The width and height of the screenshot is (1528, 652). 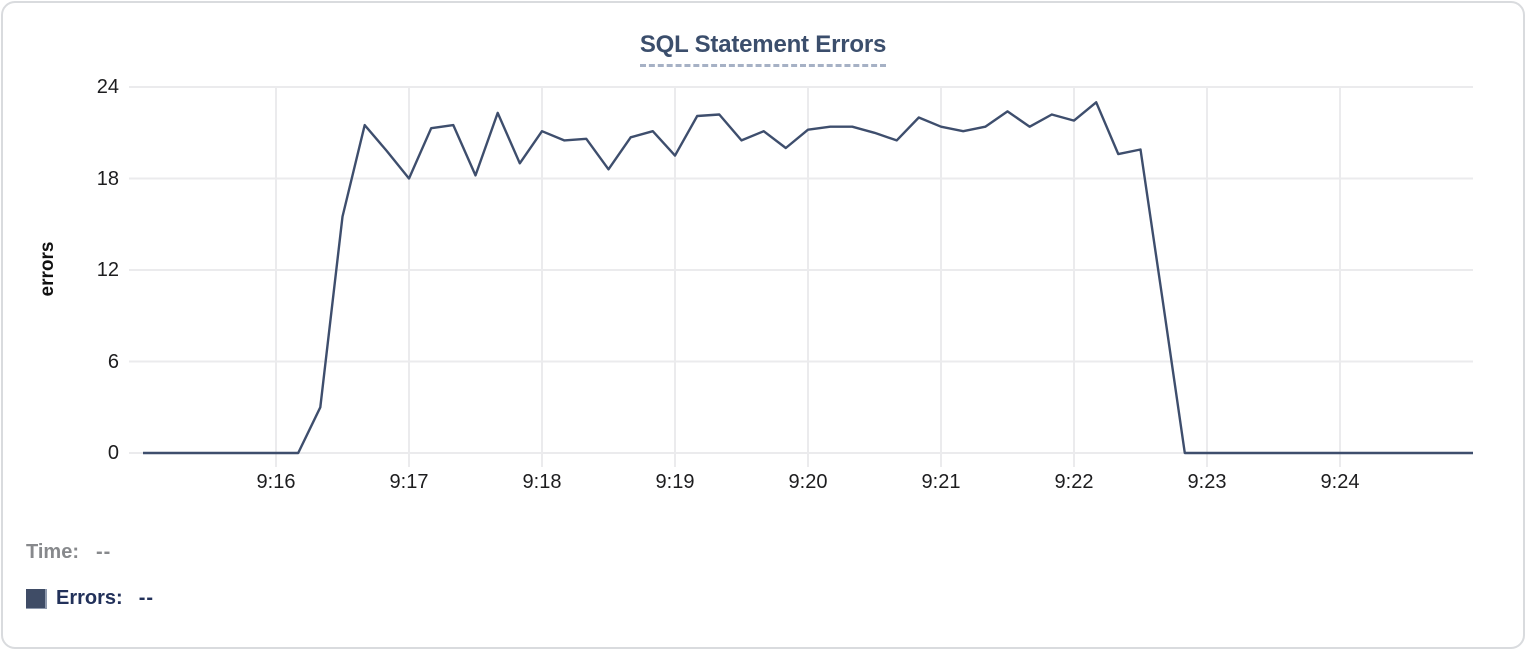 What do you see at coordinates (47, 269) in the screenshot?
I see `y-axis-label: errors` at bounding box center [47, 269].